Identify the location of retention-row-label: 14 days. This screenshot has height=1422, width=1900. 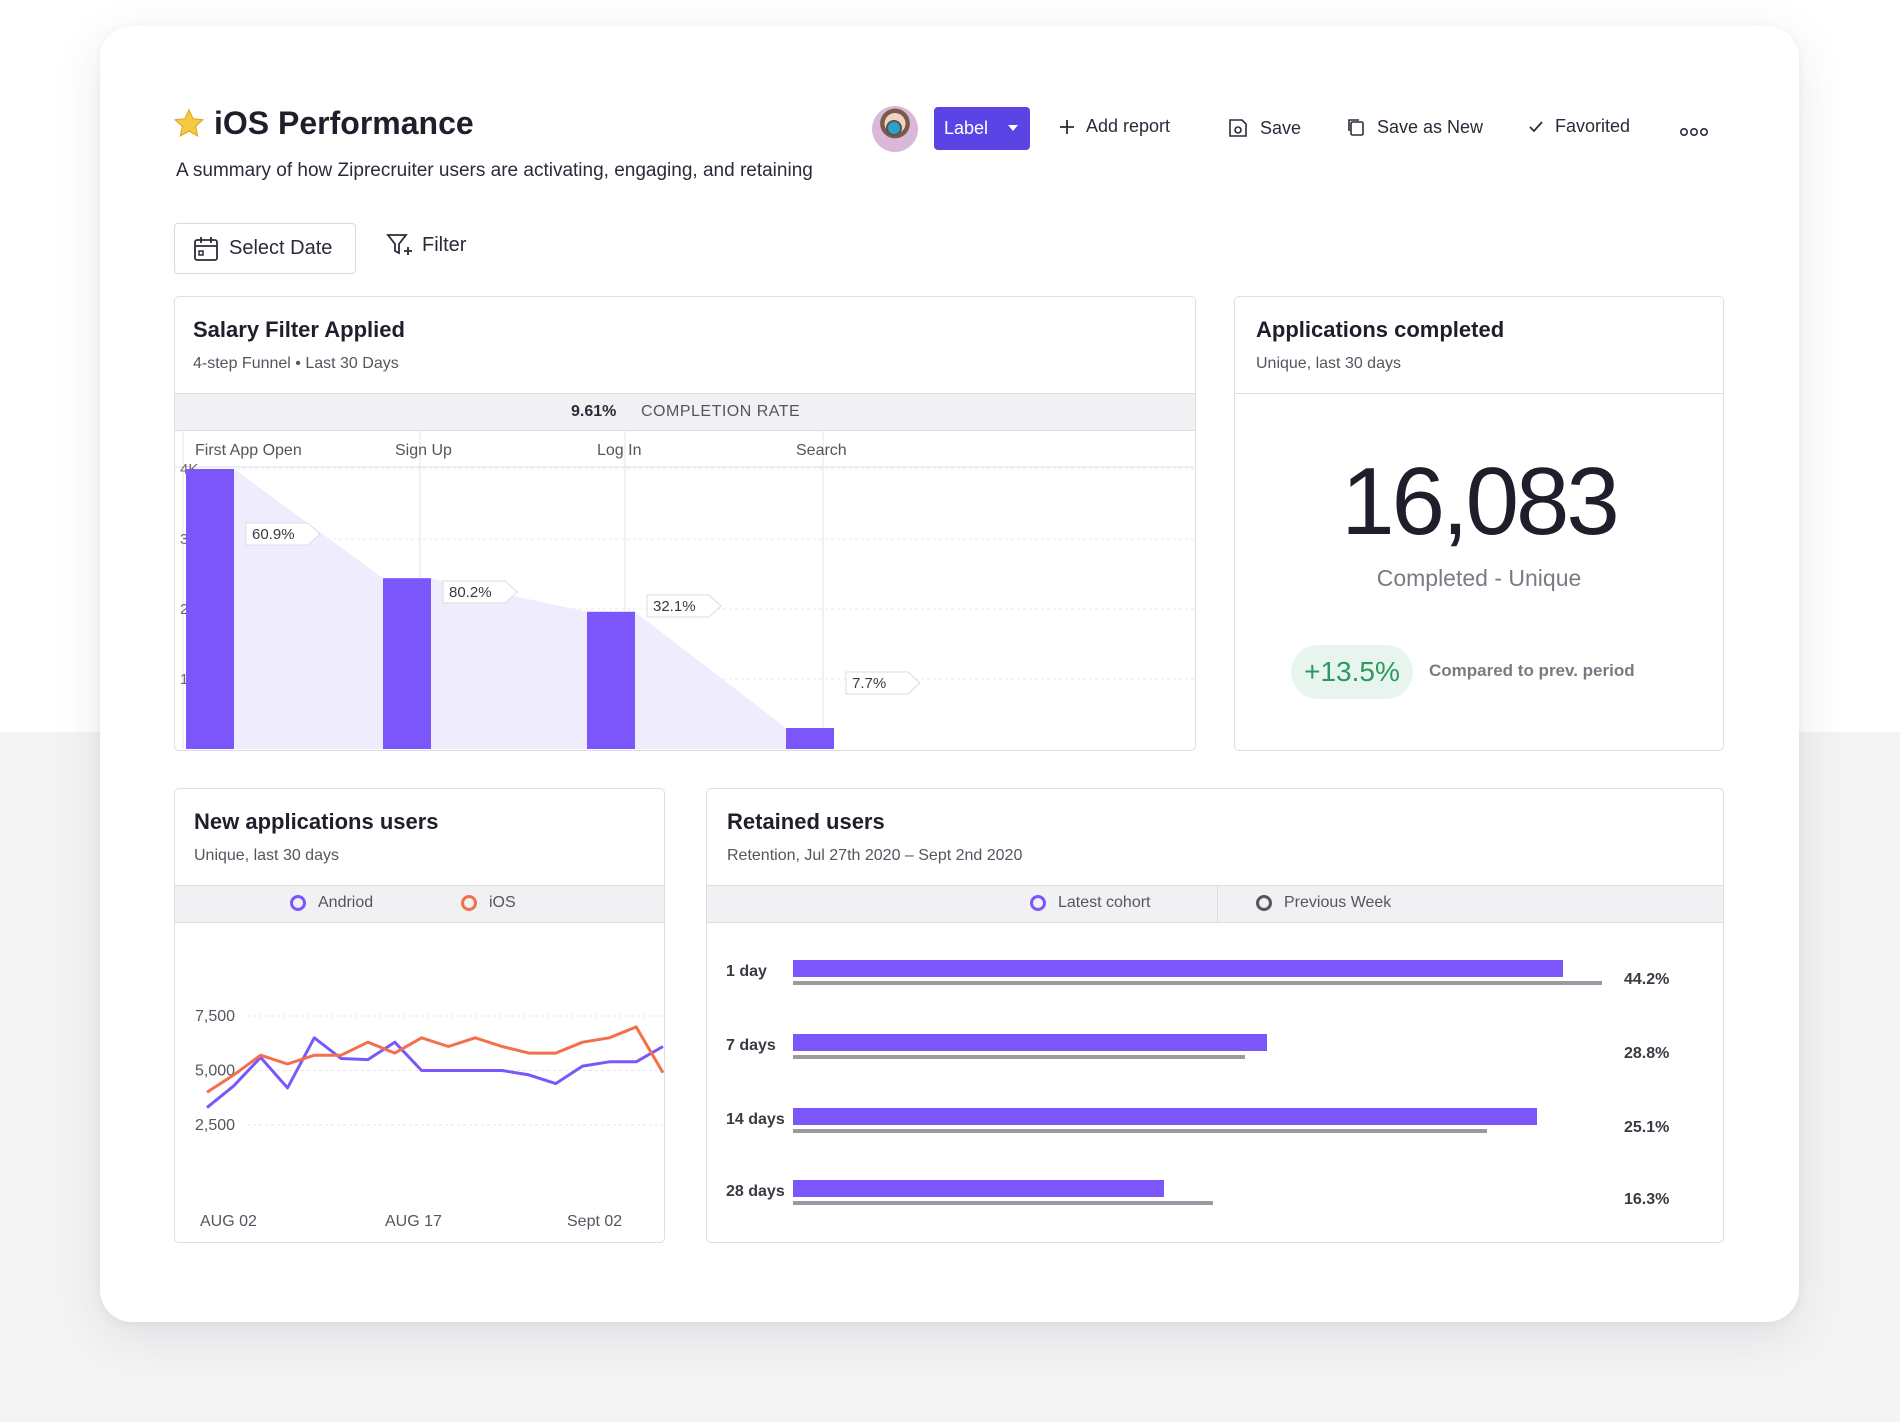
(755, 1119).